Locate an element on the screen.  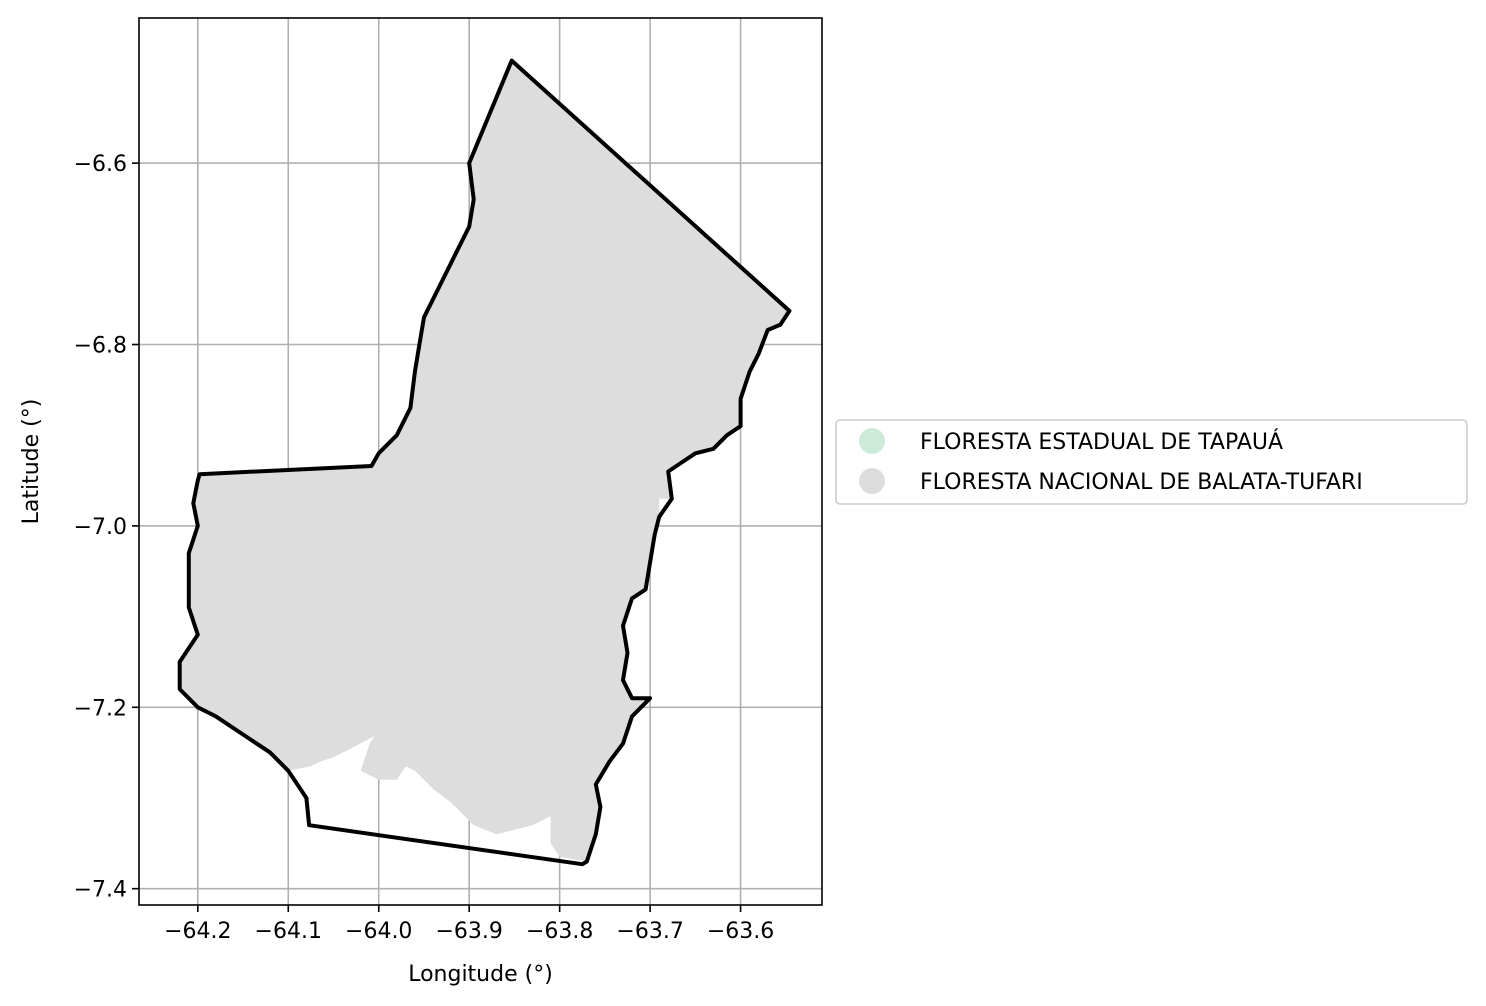
legend-box is located at coordinates (1151, 462).